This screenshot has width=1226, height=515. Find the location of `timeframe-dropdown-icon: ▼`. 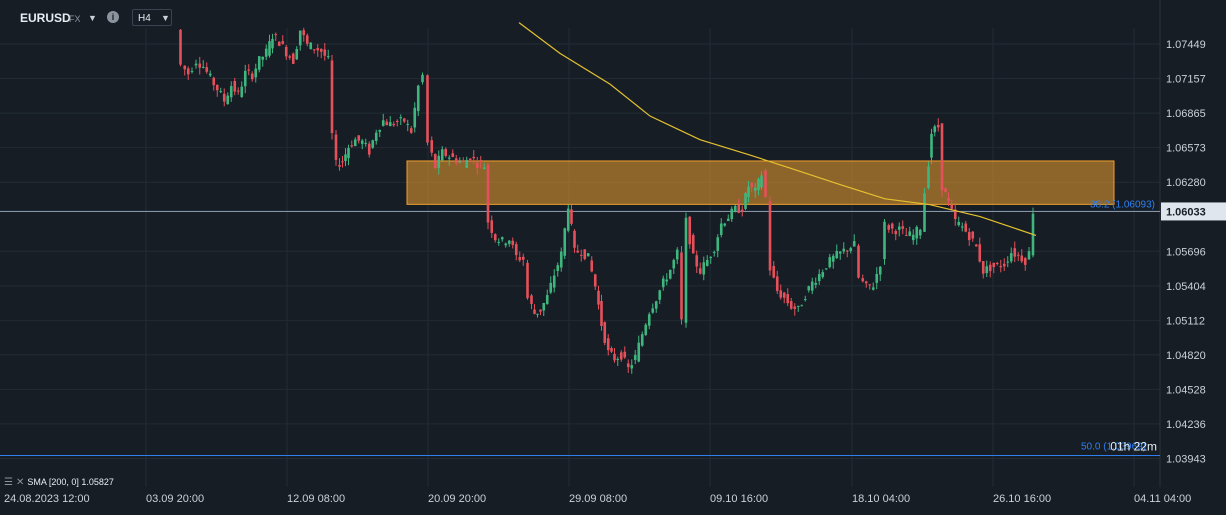

timeframe-dropdown-icon: ▼ is located at coordinates (165, 18).